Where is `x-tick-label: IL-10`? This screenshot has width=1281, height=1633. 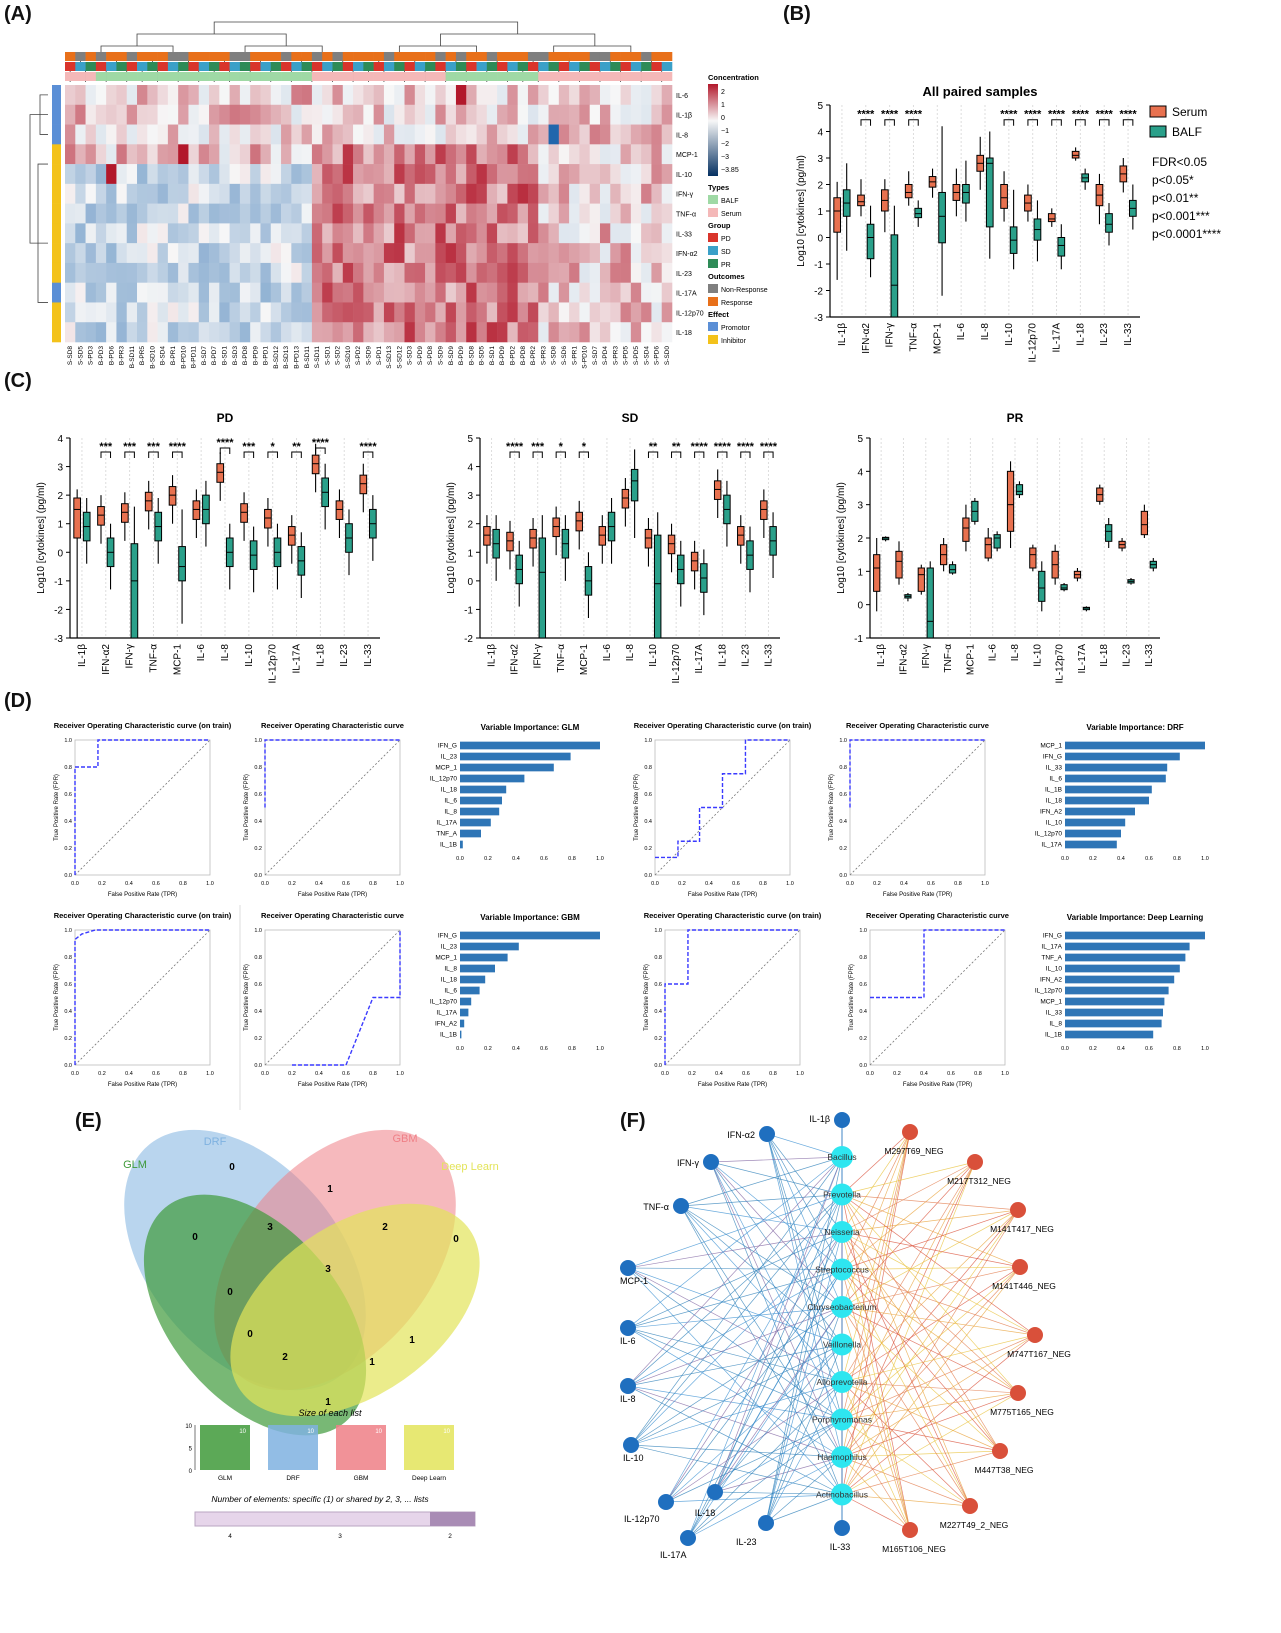
x-tick-label: IL-10 is located at coordinates (1037, 655).